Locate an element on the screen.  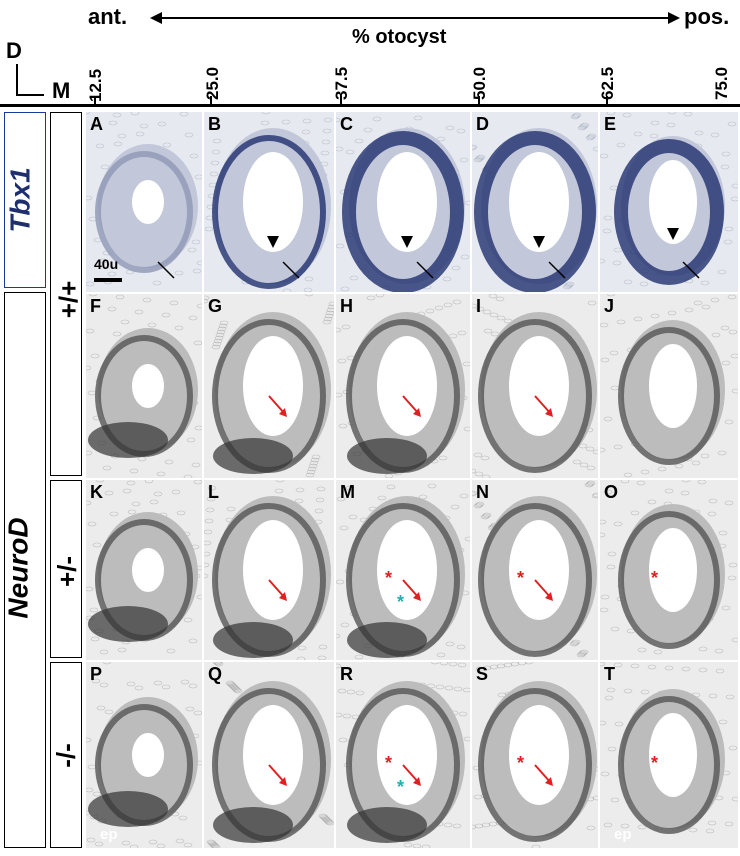
micrograph-panel: F is located at coordinates (144, 386).